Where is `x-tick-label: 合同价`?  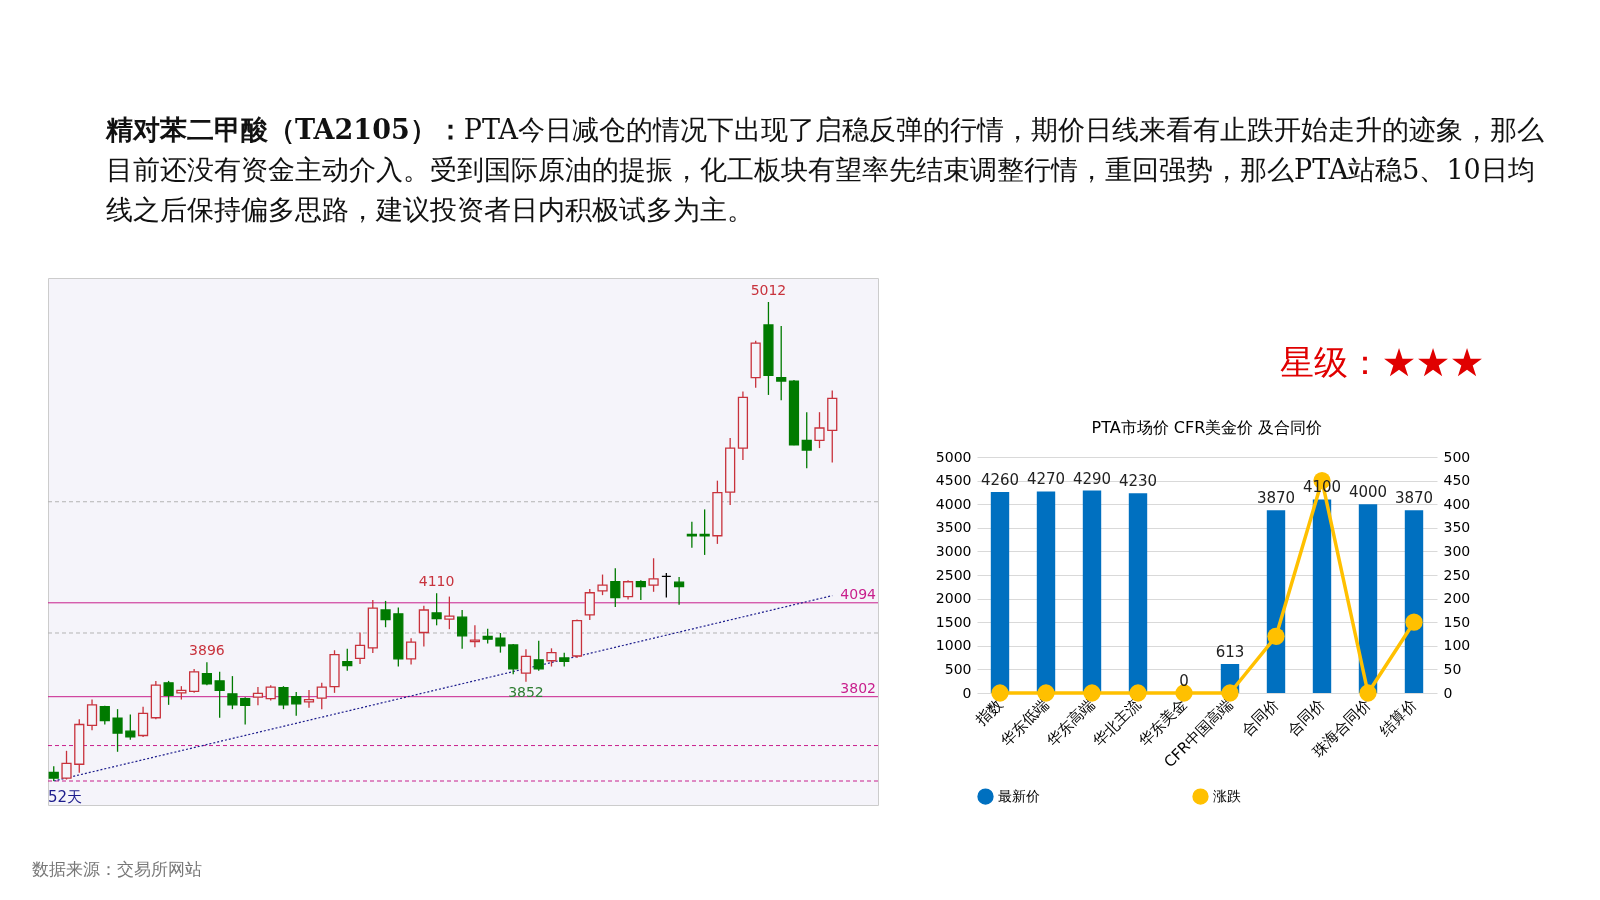 x-tick-label: 合同价 is located at coordinates (1260, 717).